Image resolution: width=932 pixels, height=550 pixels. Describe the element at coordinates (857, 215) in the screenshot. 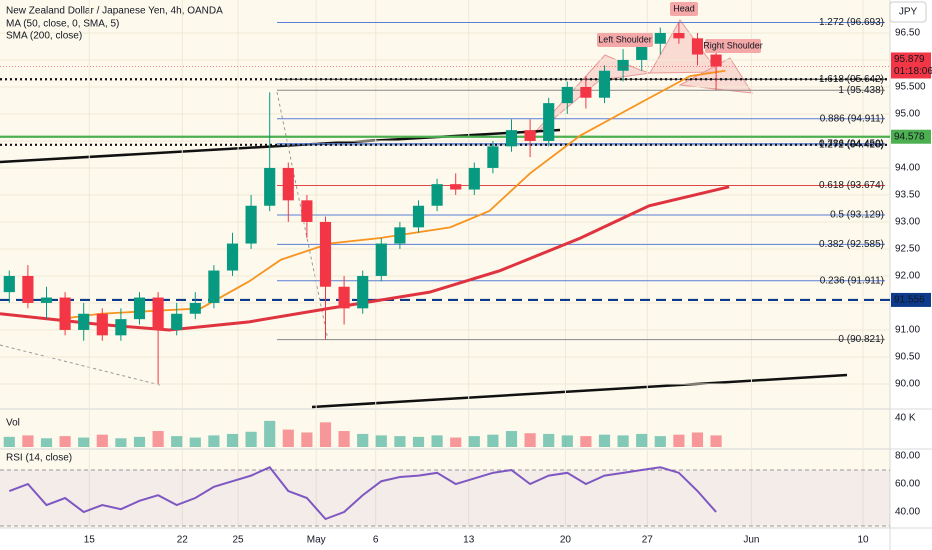

I see `fib-label: 0.5 (93.129)` at that location.